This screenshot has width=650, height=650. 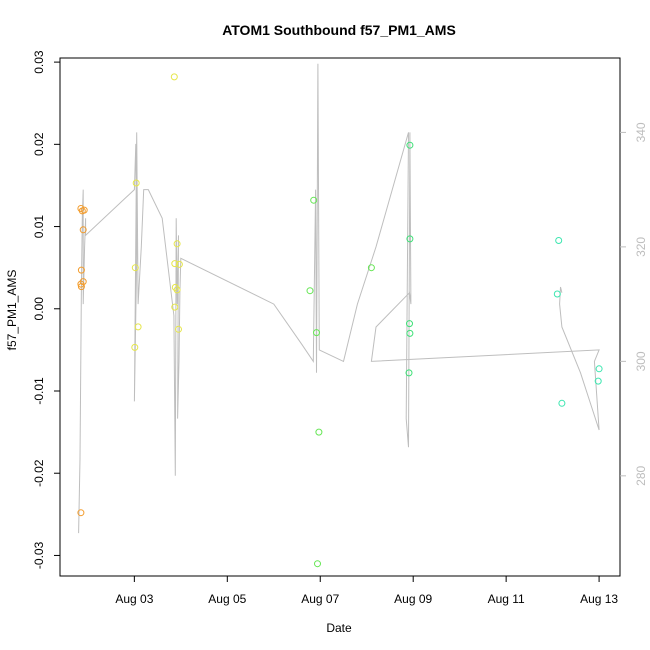 What do you see at coordinates (599, 599) in the screenshot?
I see `x-tick-label: Aug 13` at bounding box center [599, 599].